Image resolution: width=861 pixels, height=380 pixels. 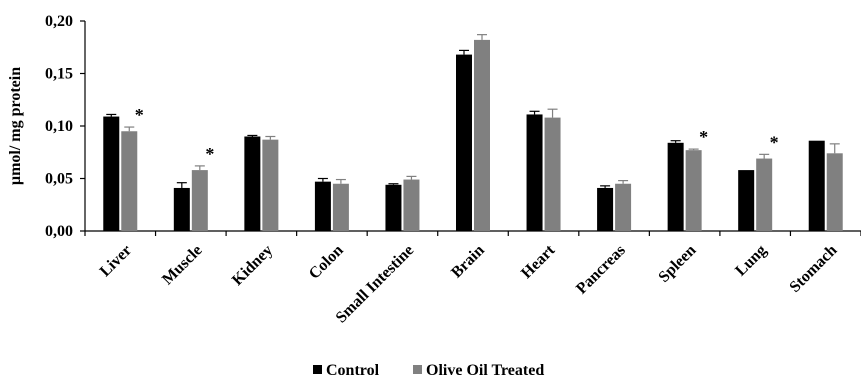 I want to click on bar-small-intestine-control, so click(x=393, y=207).